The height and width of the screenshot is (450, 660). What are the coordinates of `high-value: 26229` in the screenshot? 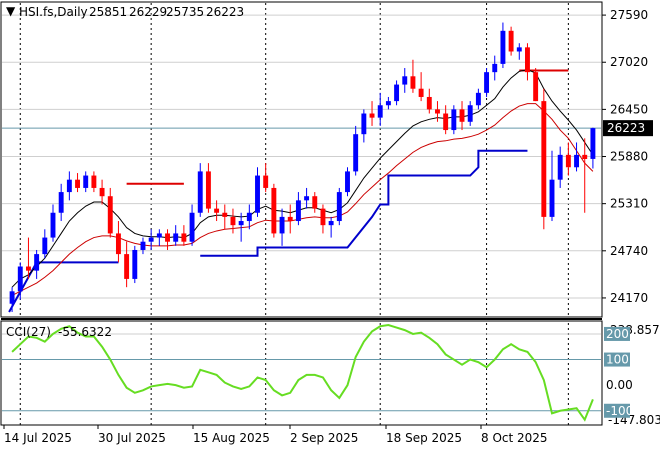 It's located at (148, 12).